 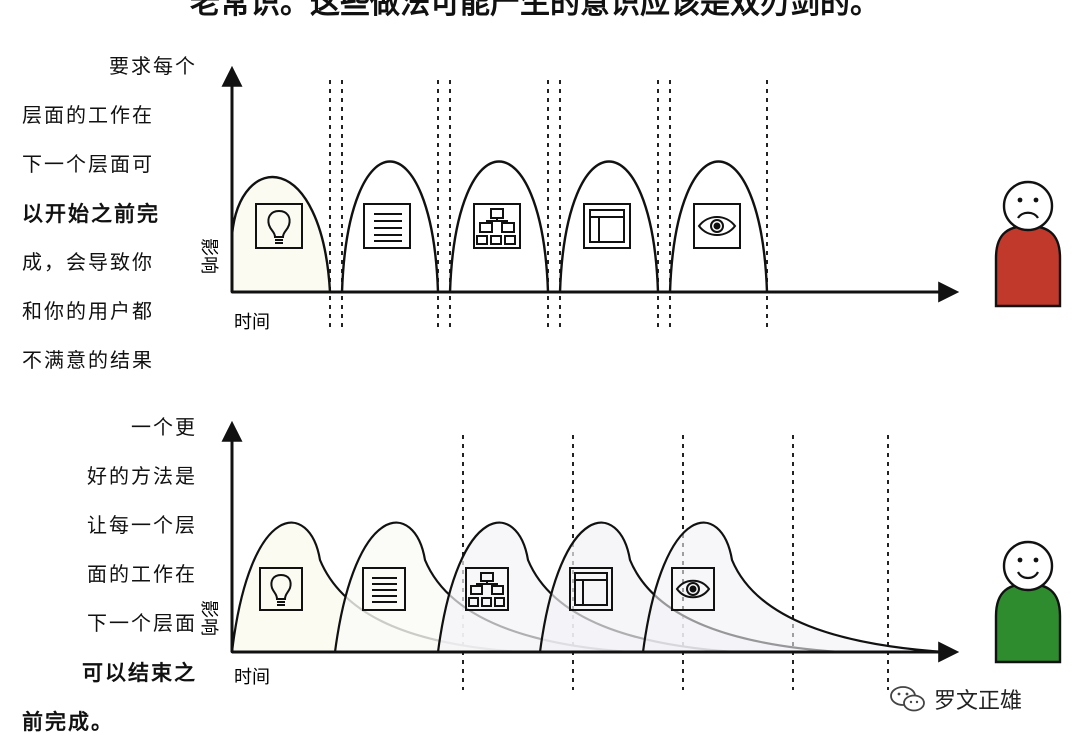 What do you see at coordinates (88, 115) in the screenshot?
I see `description-line: 层面的工作在` at bounding box center [88, 115].